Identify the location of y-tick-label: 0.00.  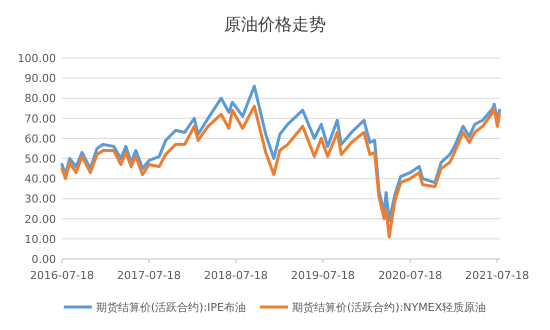
(44, 259).